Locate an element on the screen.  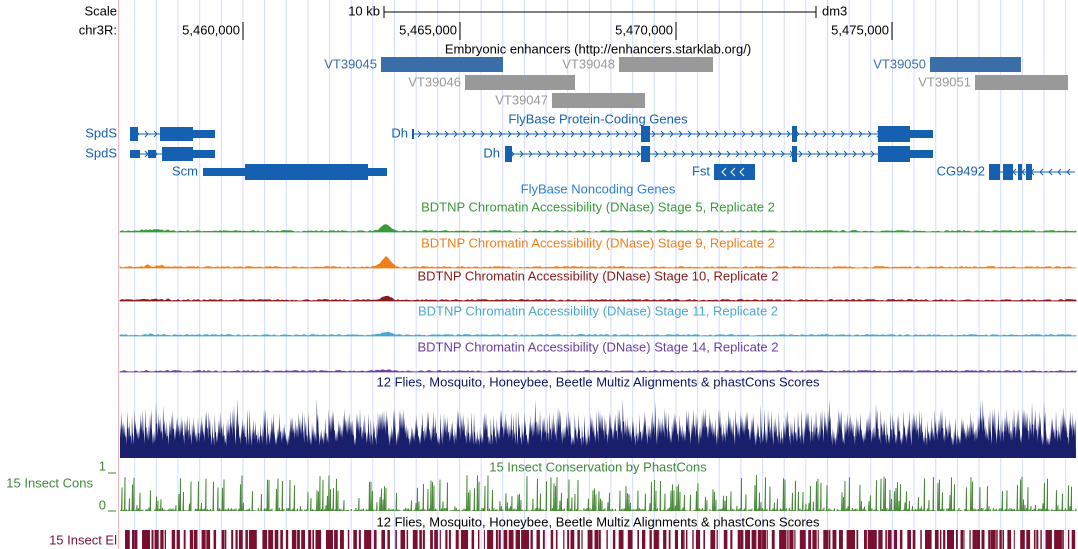
enhancer-label: VT39051 is located at coordinates (944, 81).